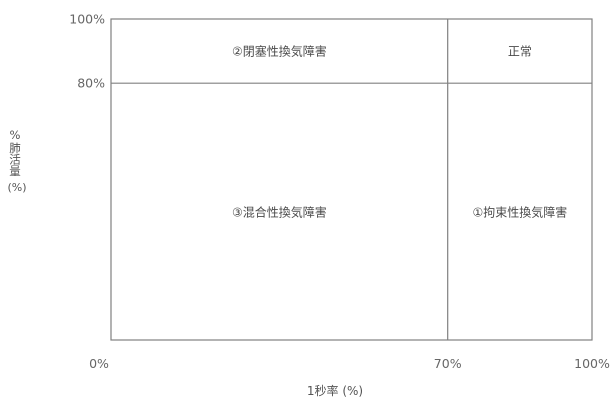 This screenshot has width=615, height=403. I want to click on x-tick-label: 100%, so click(592, 363).